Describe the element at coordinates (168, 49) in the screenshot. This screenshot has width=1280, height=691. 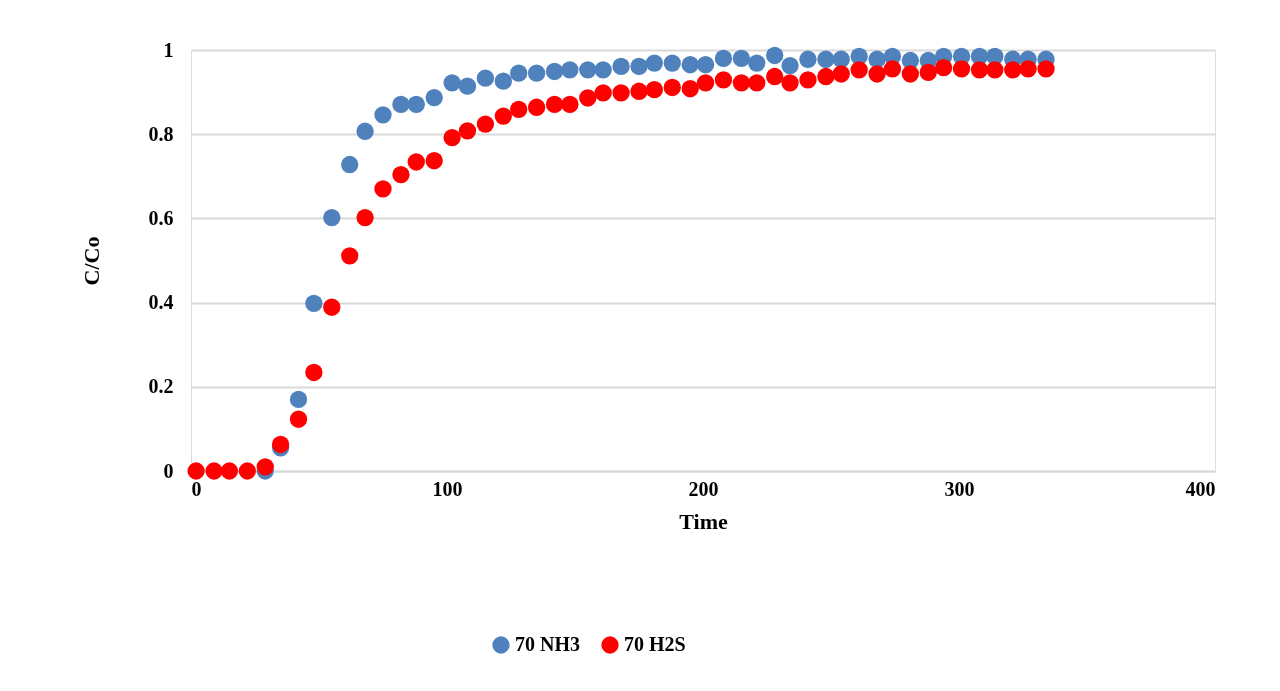
I see `y-tick-label: 1` at that location.